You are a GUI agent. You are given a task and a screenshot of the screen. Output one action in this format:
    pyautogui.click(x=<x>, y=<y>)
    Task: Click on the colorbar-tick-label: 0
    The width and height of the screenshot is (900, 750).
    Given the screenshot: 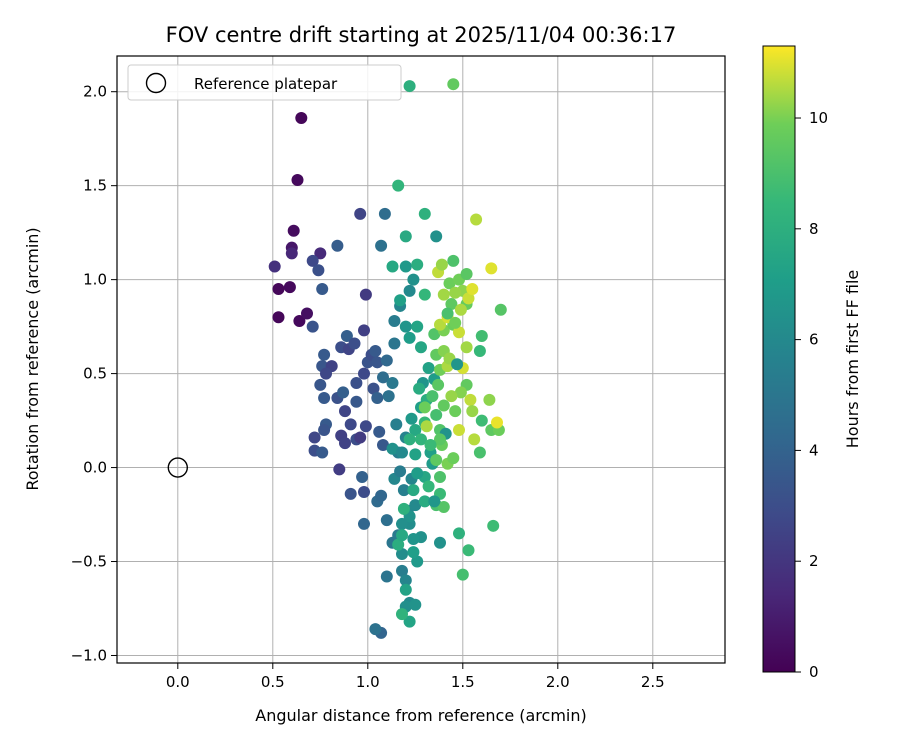 What is the action you would take?
    pyautogui.click(x=814, y=672)
    